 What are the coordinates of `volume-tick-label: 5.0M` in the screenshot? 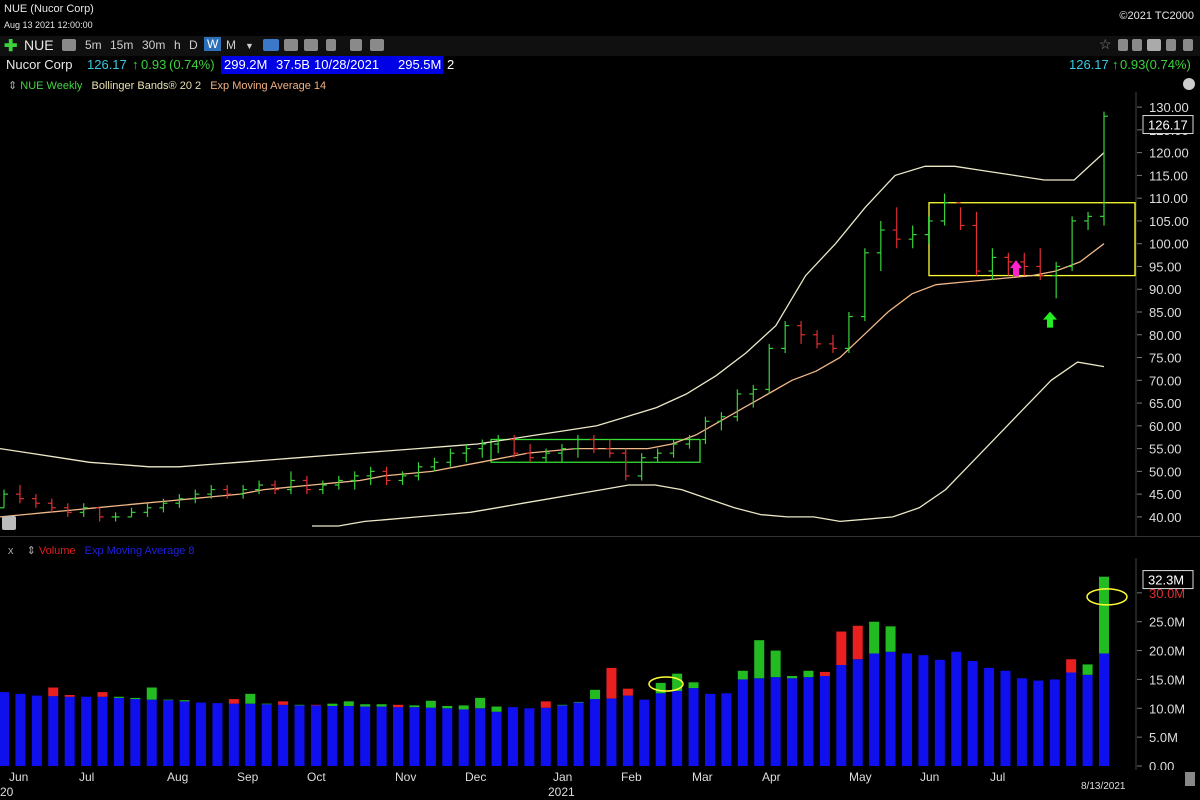 It's located at (1163, 737).